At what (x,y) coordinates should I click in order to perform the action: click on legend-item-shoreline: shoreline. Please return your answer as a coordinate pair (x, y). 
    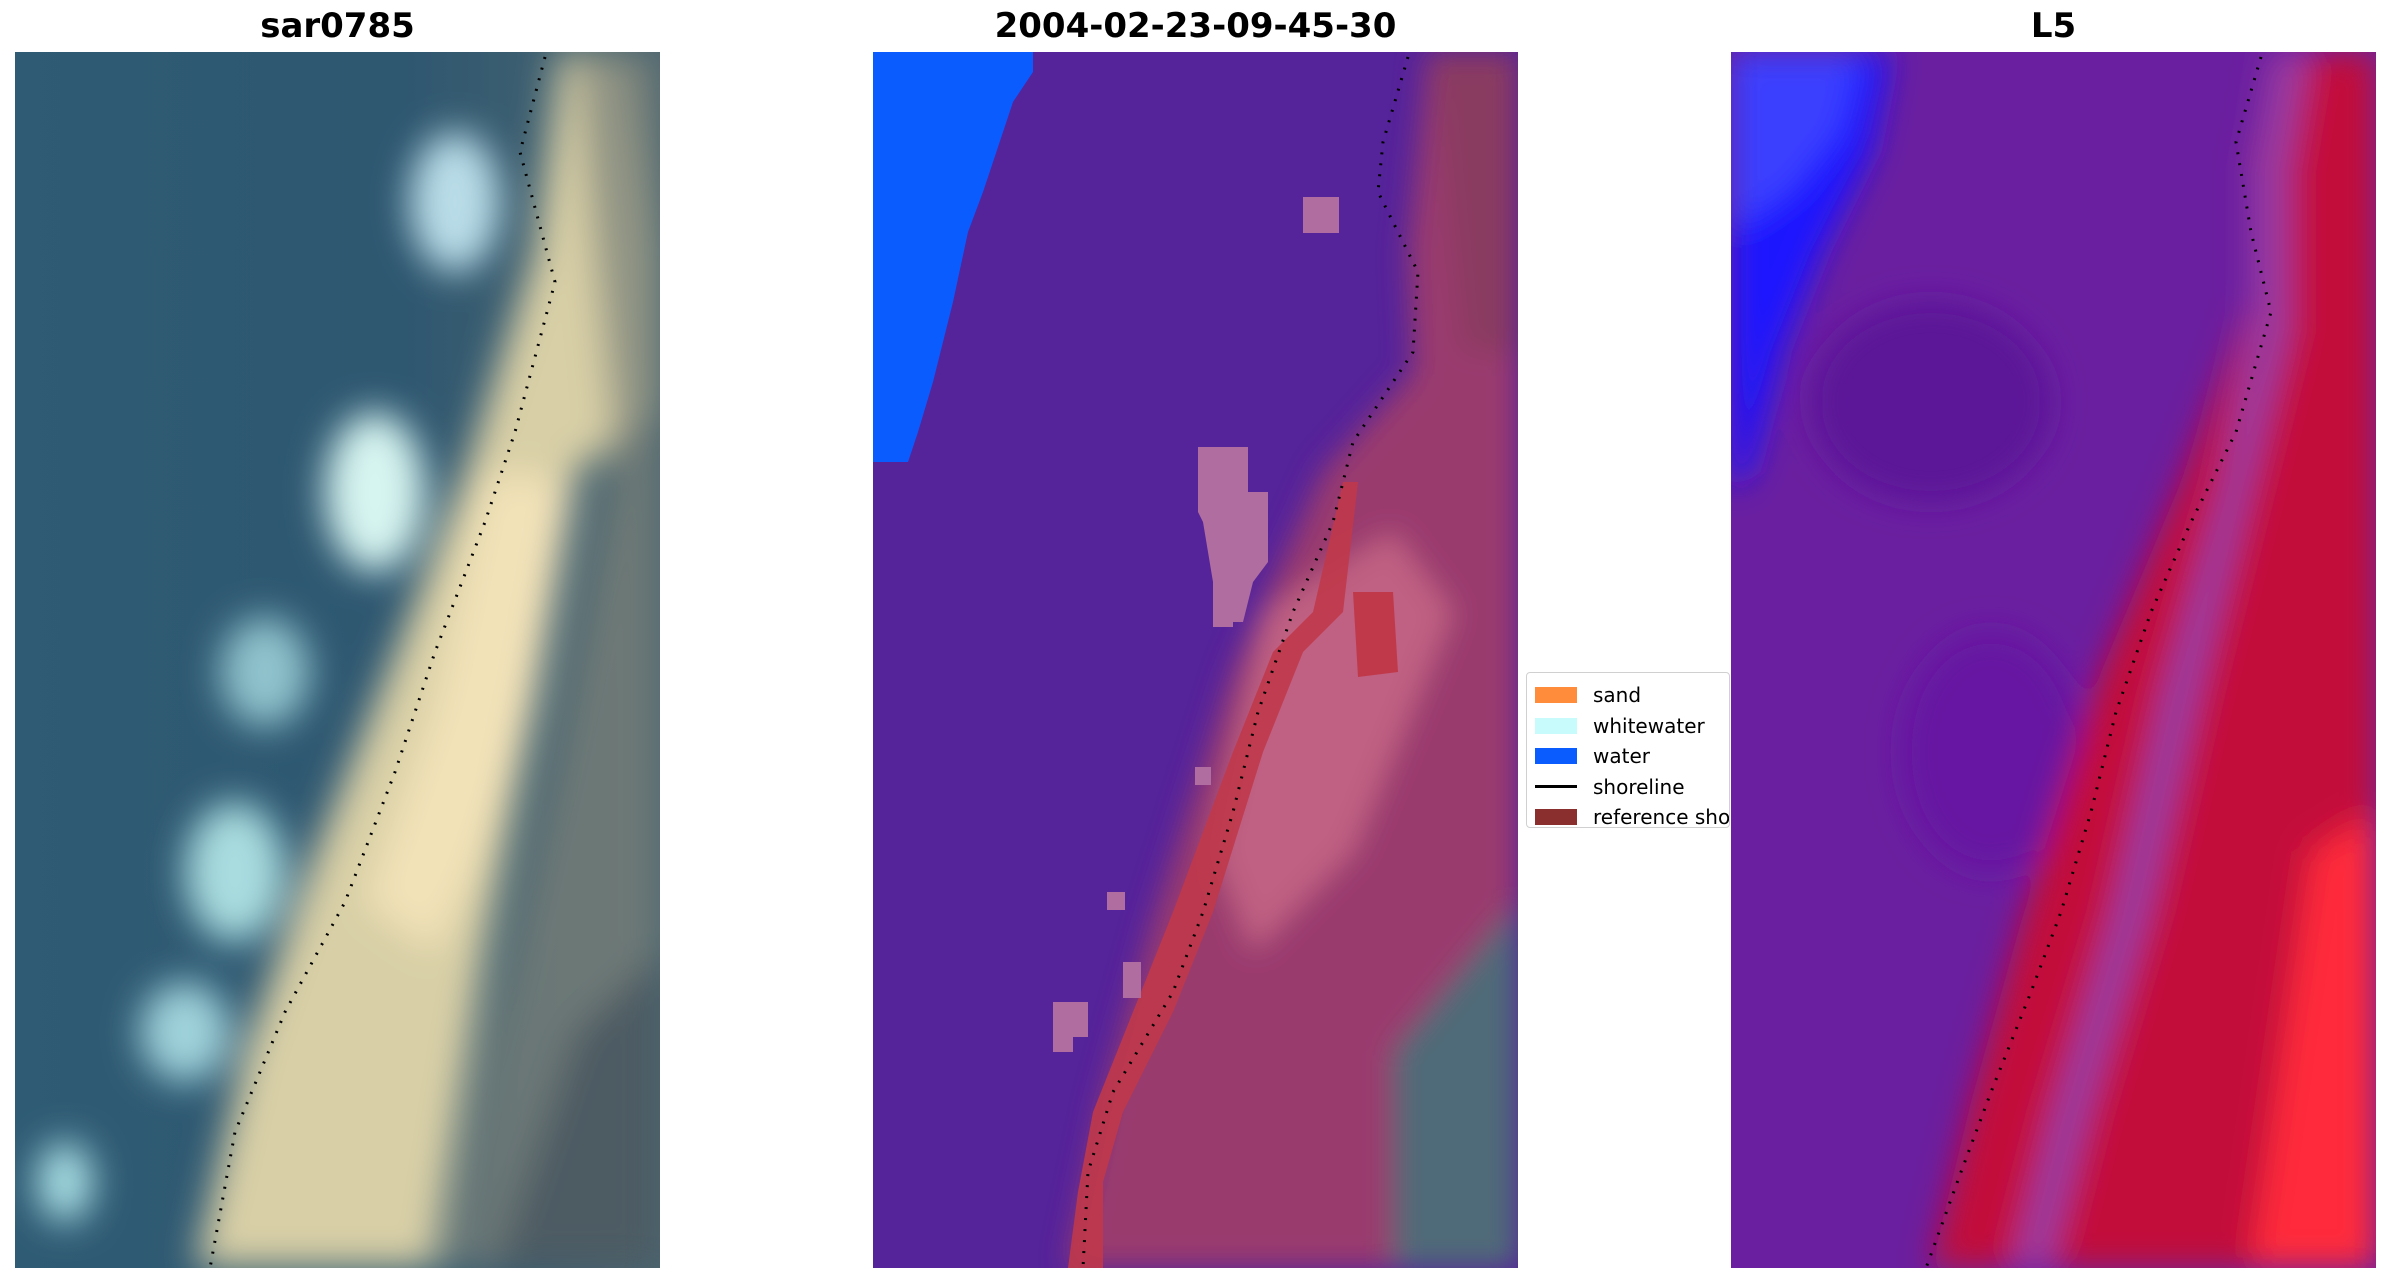
    Looking at the image, I should click on (1632, 787).